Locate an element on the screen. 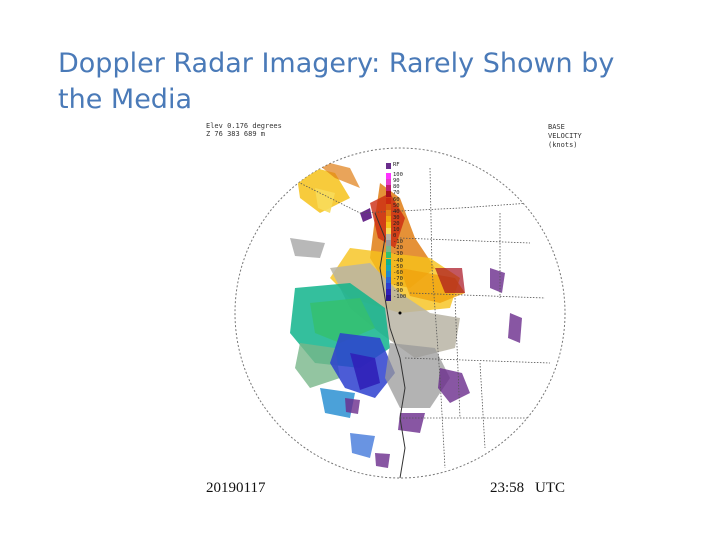 This screenshot has height=540, width=720. legend-label: 80 is located at coordinates (396, 187).